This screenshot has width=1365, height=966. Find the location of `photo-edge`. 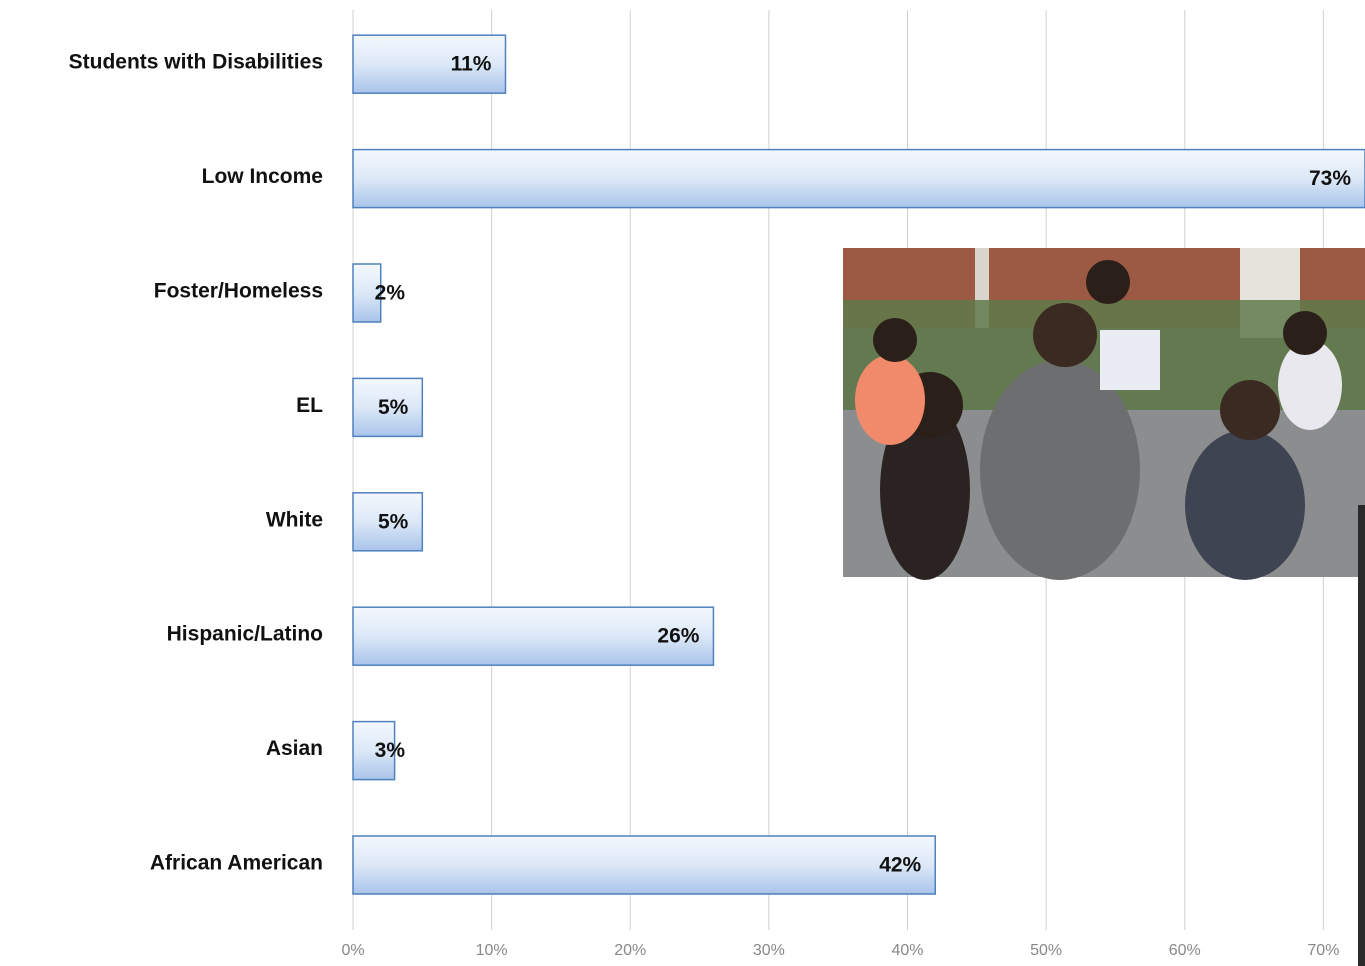

photo-edge is located at coordinates (1361, 735).